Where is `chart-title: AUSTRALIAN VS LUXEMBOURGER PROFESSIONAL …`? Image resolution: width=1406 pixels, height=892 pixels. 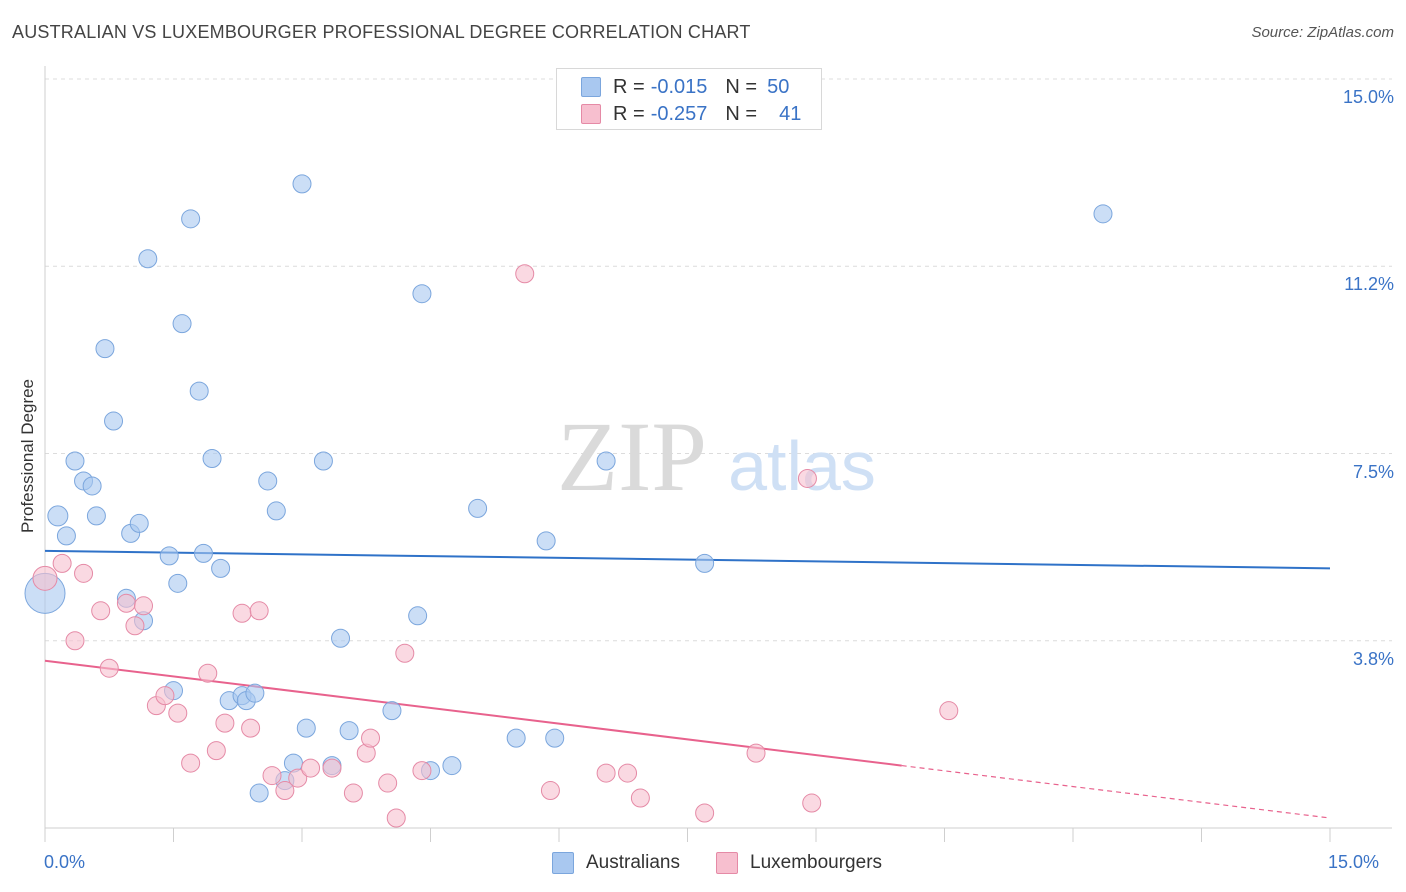 chart-title: AUSTRALIAN VS LUXEMBOURGER PROFESSIONAL … is located at coordinates (381, 32).